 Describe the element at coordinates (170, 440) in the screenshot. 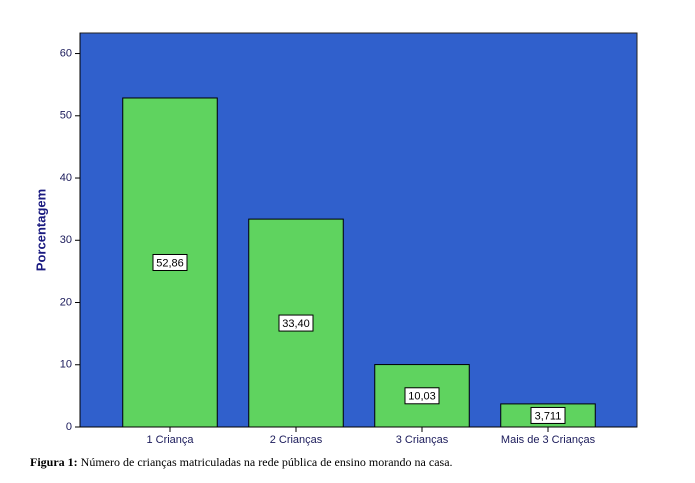

I see `x-tick-label: 1 Criança` at that location.